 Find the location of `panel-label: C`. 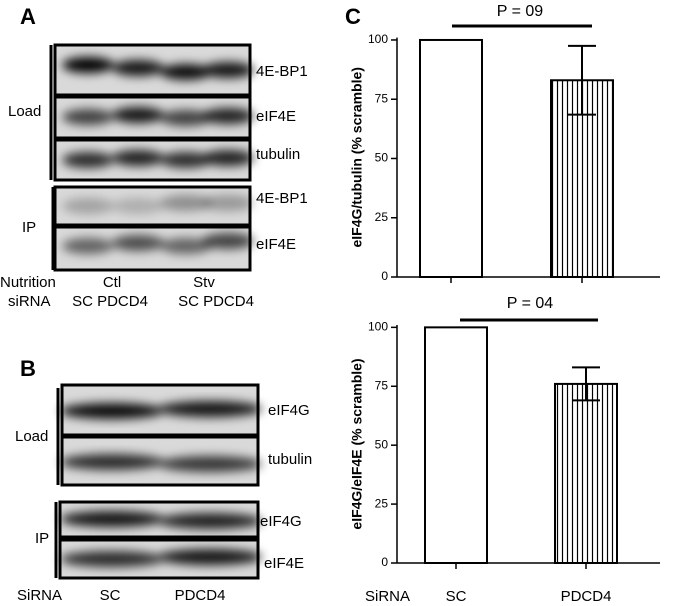

panel-label: C is located at coordinates (353, 16).